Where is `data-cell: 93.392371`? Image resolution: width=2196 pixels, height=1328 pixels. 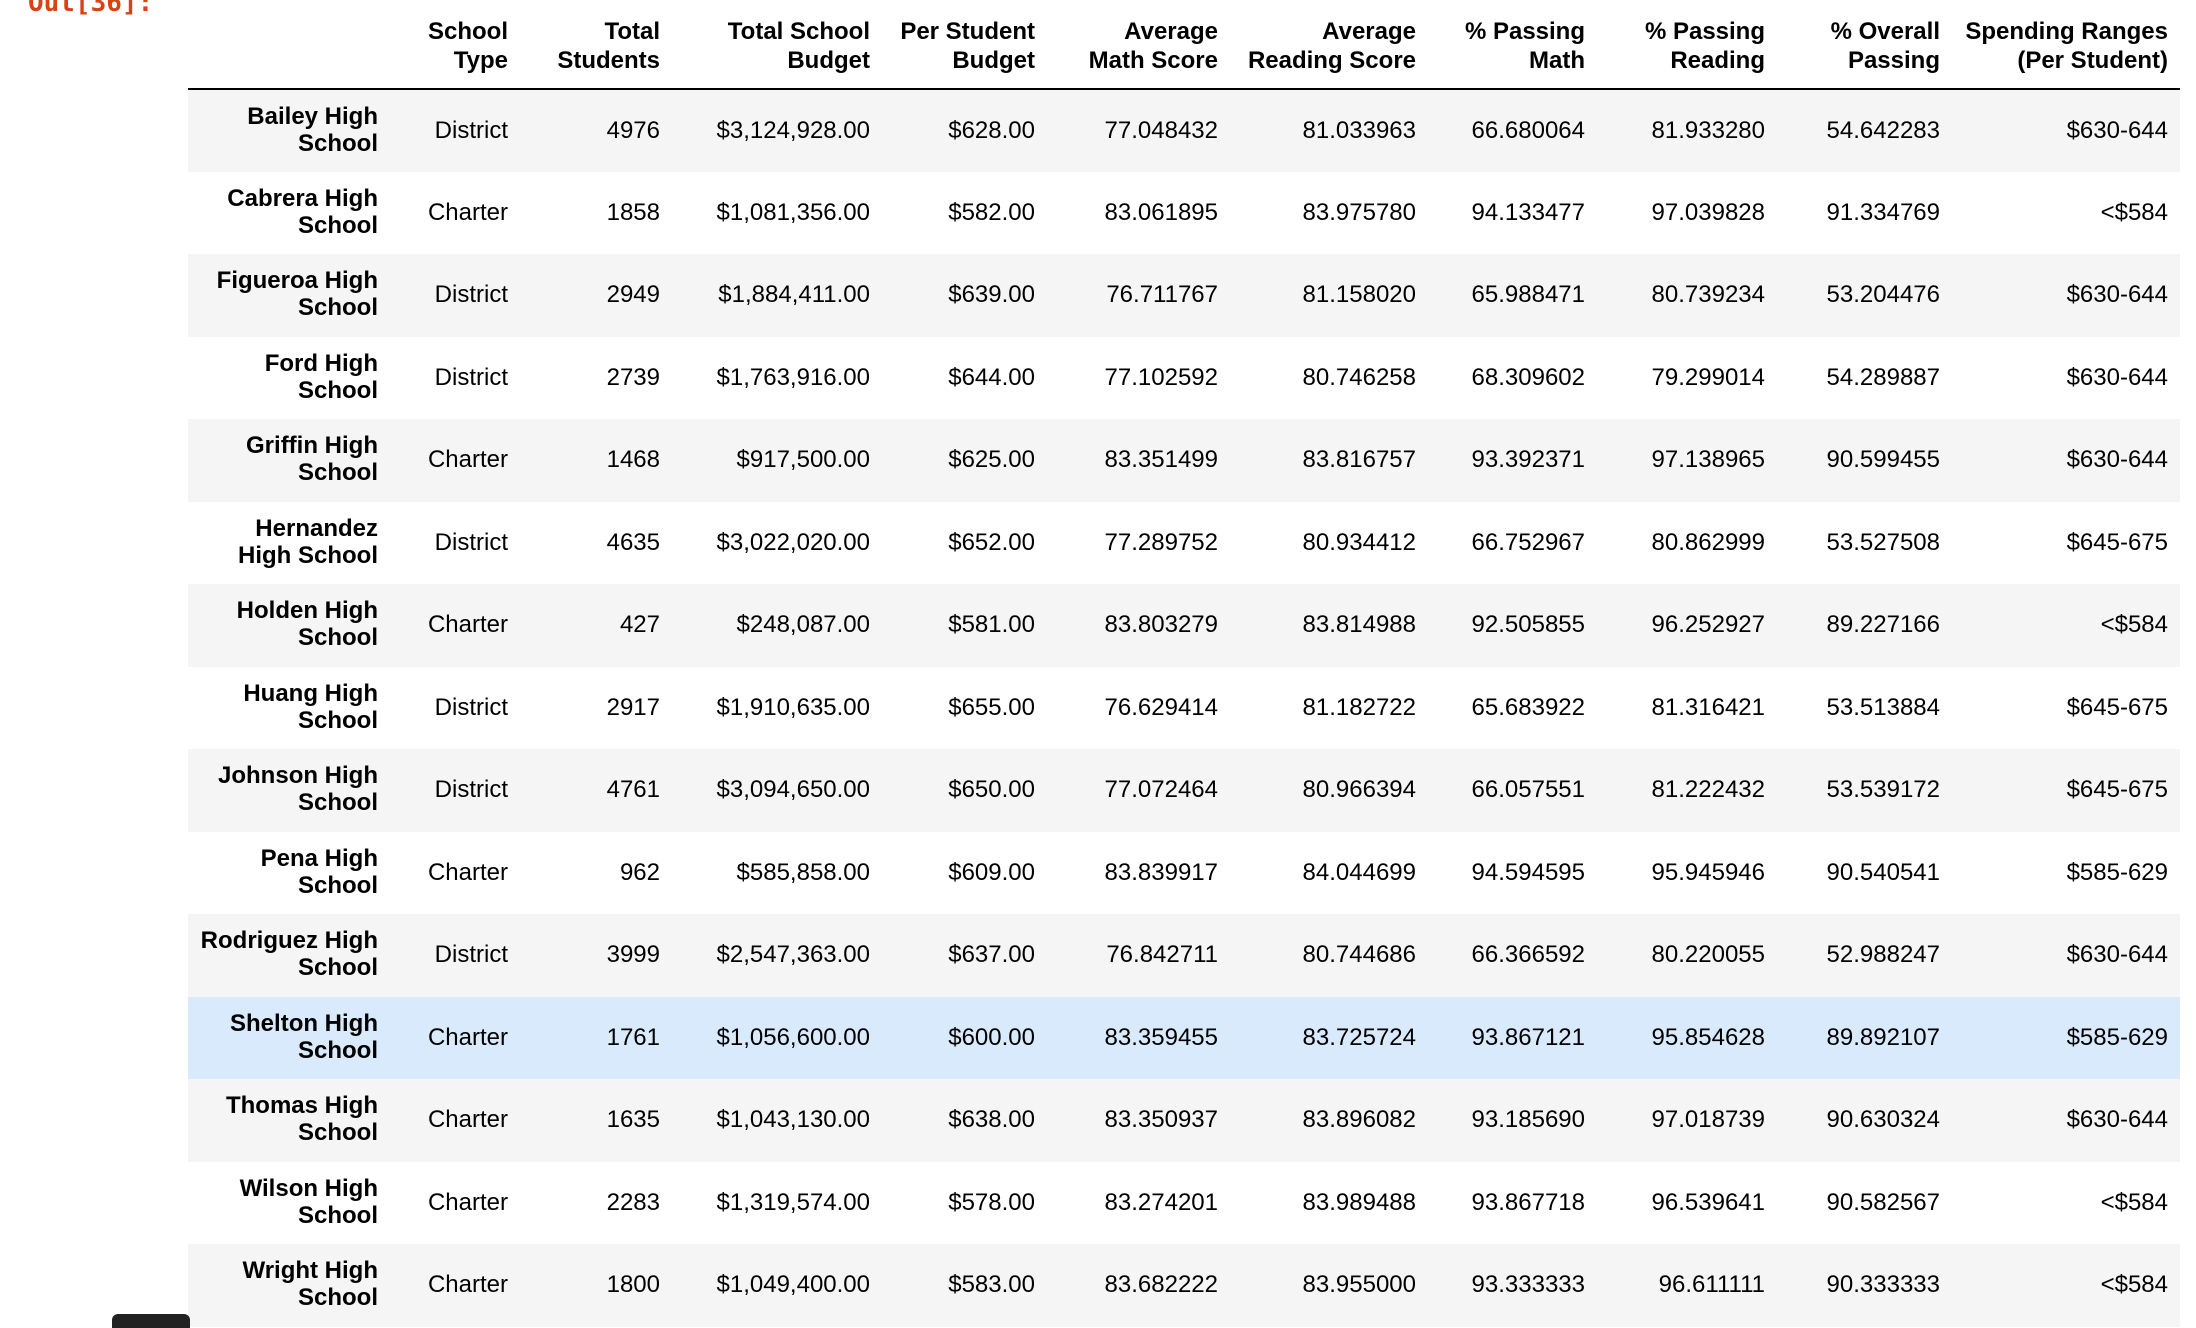
data-cell: 93.392371 is located at coordinates (1528, 460).